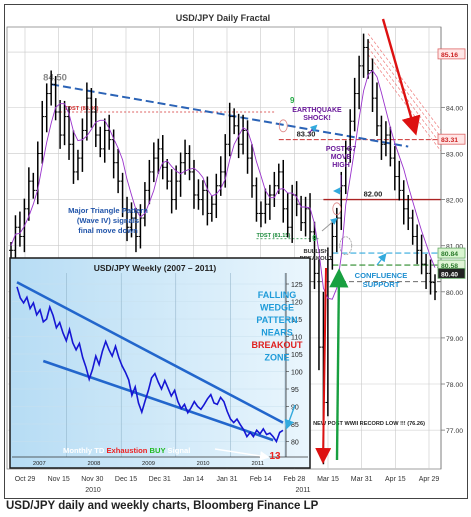 The height and width of the screenshot is (517, 471). I want to click on annotation-line: BULLISH, so click(315, 252).